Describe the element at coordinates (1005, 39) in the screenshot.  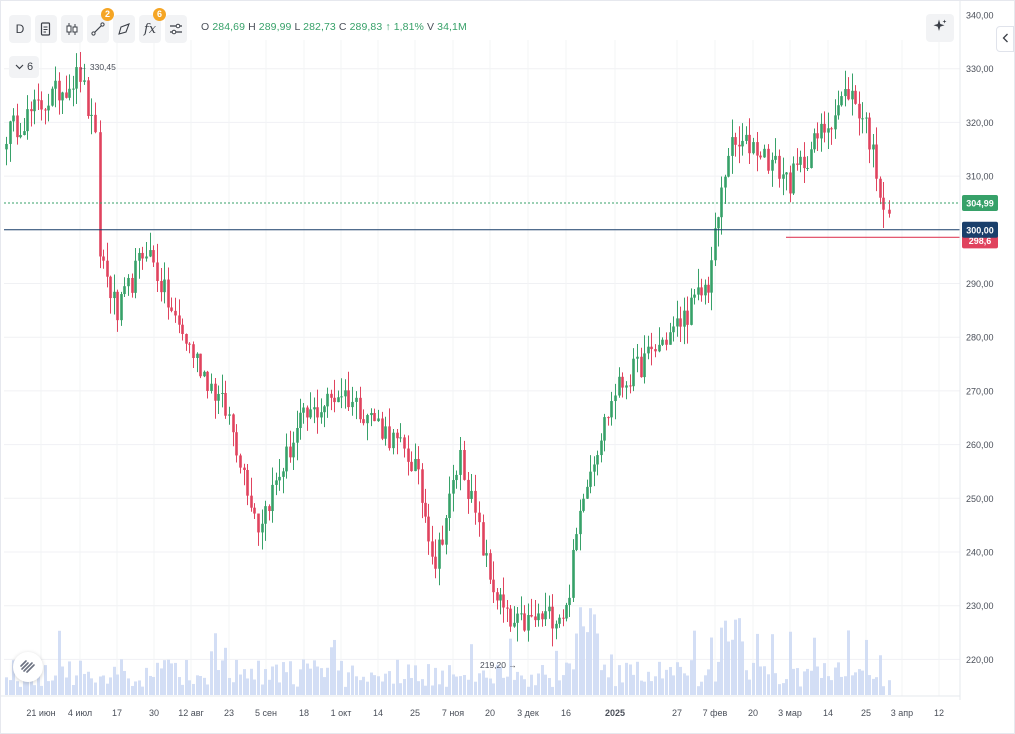
I see `collapse-panel-button` at that location.